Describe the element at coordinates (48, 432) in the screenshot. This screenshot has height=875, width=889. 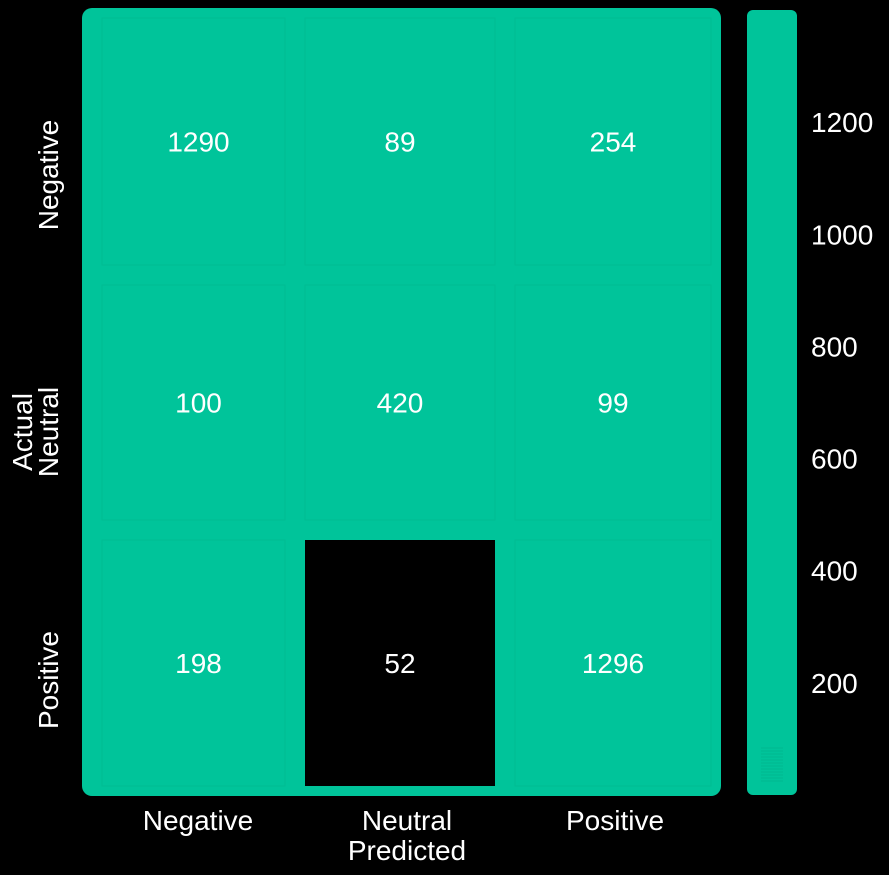
I see `y-tick-label: Neutral` at that location.